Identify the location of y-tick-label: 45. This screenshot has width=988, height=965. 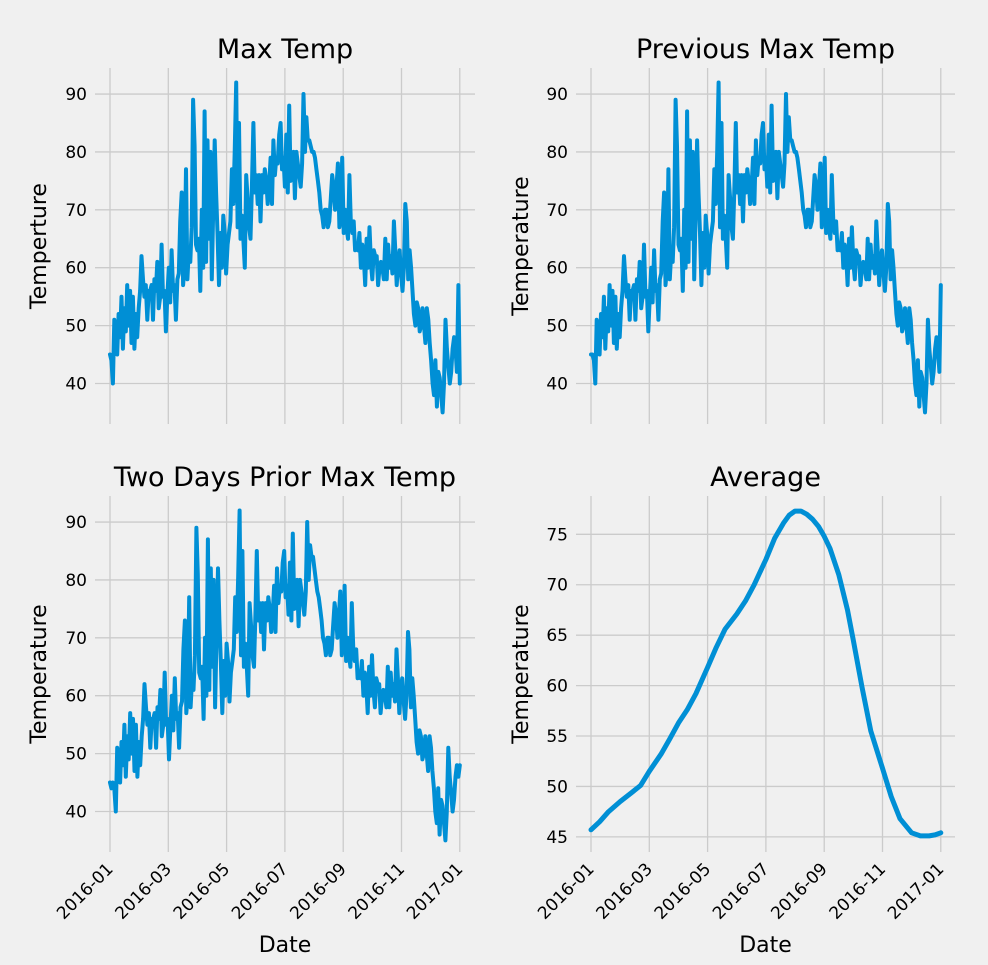
(557, 838).